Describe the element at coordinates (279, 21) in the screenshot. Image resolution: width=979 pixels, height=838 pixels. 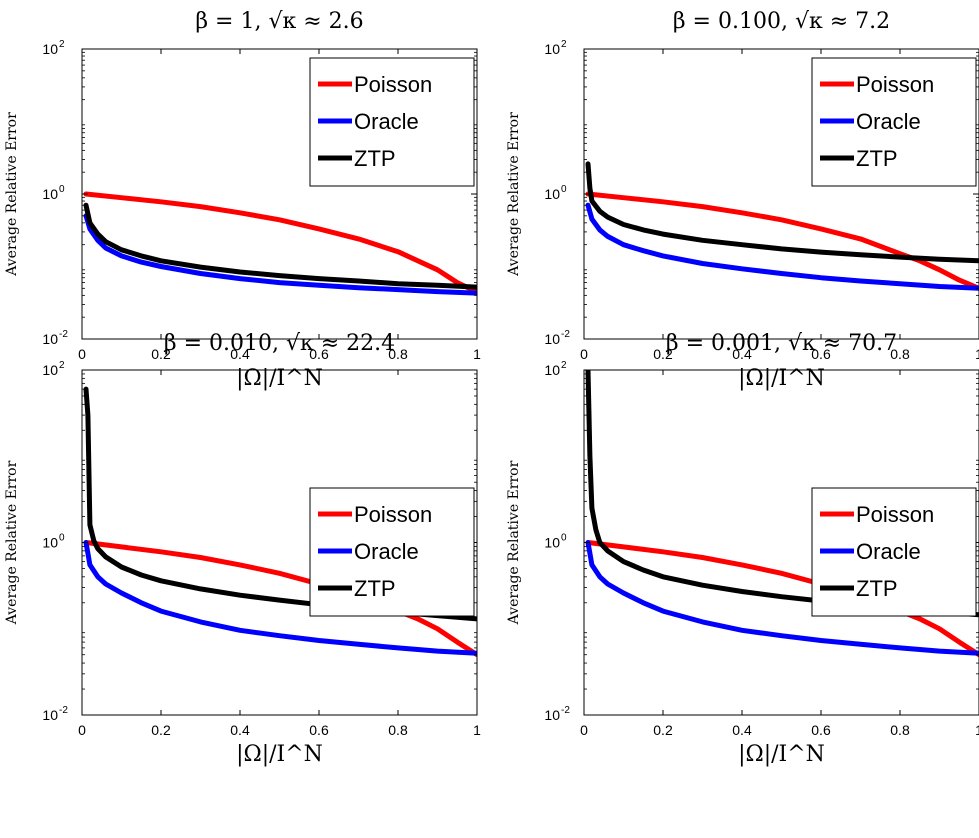
I see `chart-title: β = 1, √κ ≈ 2.6` at that location.